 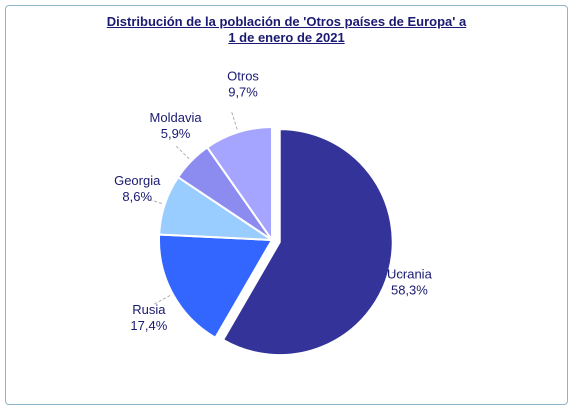 What do you see at coordinates (137, 196) in the screenshot?
I see `slice-value-label: 8,6%` at bounding box center [137, 196].